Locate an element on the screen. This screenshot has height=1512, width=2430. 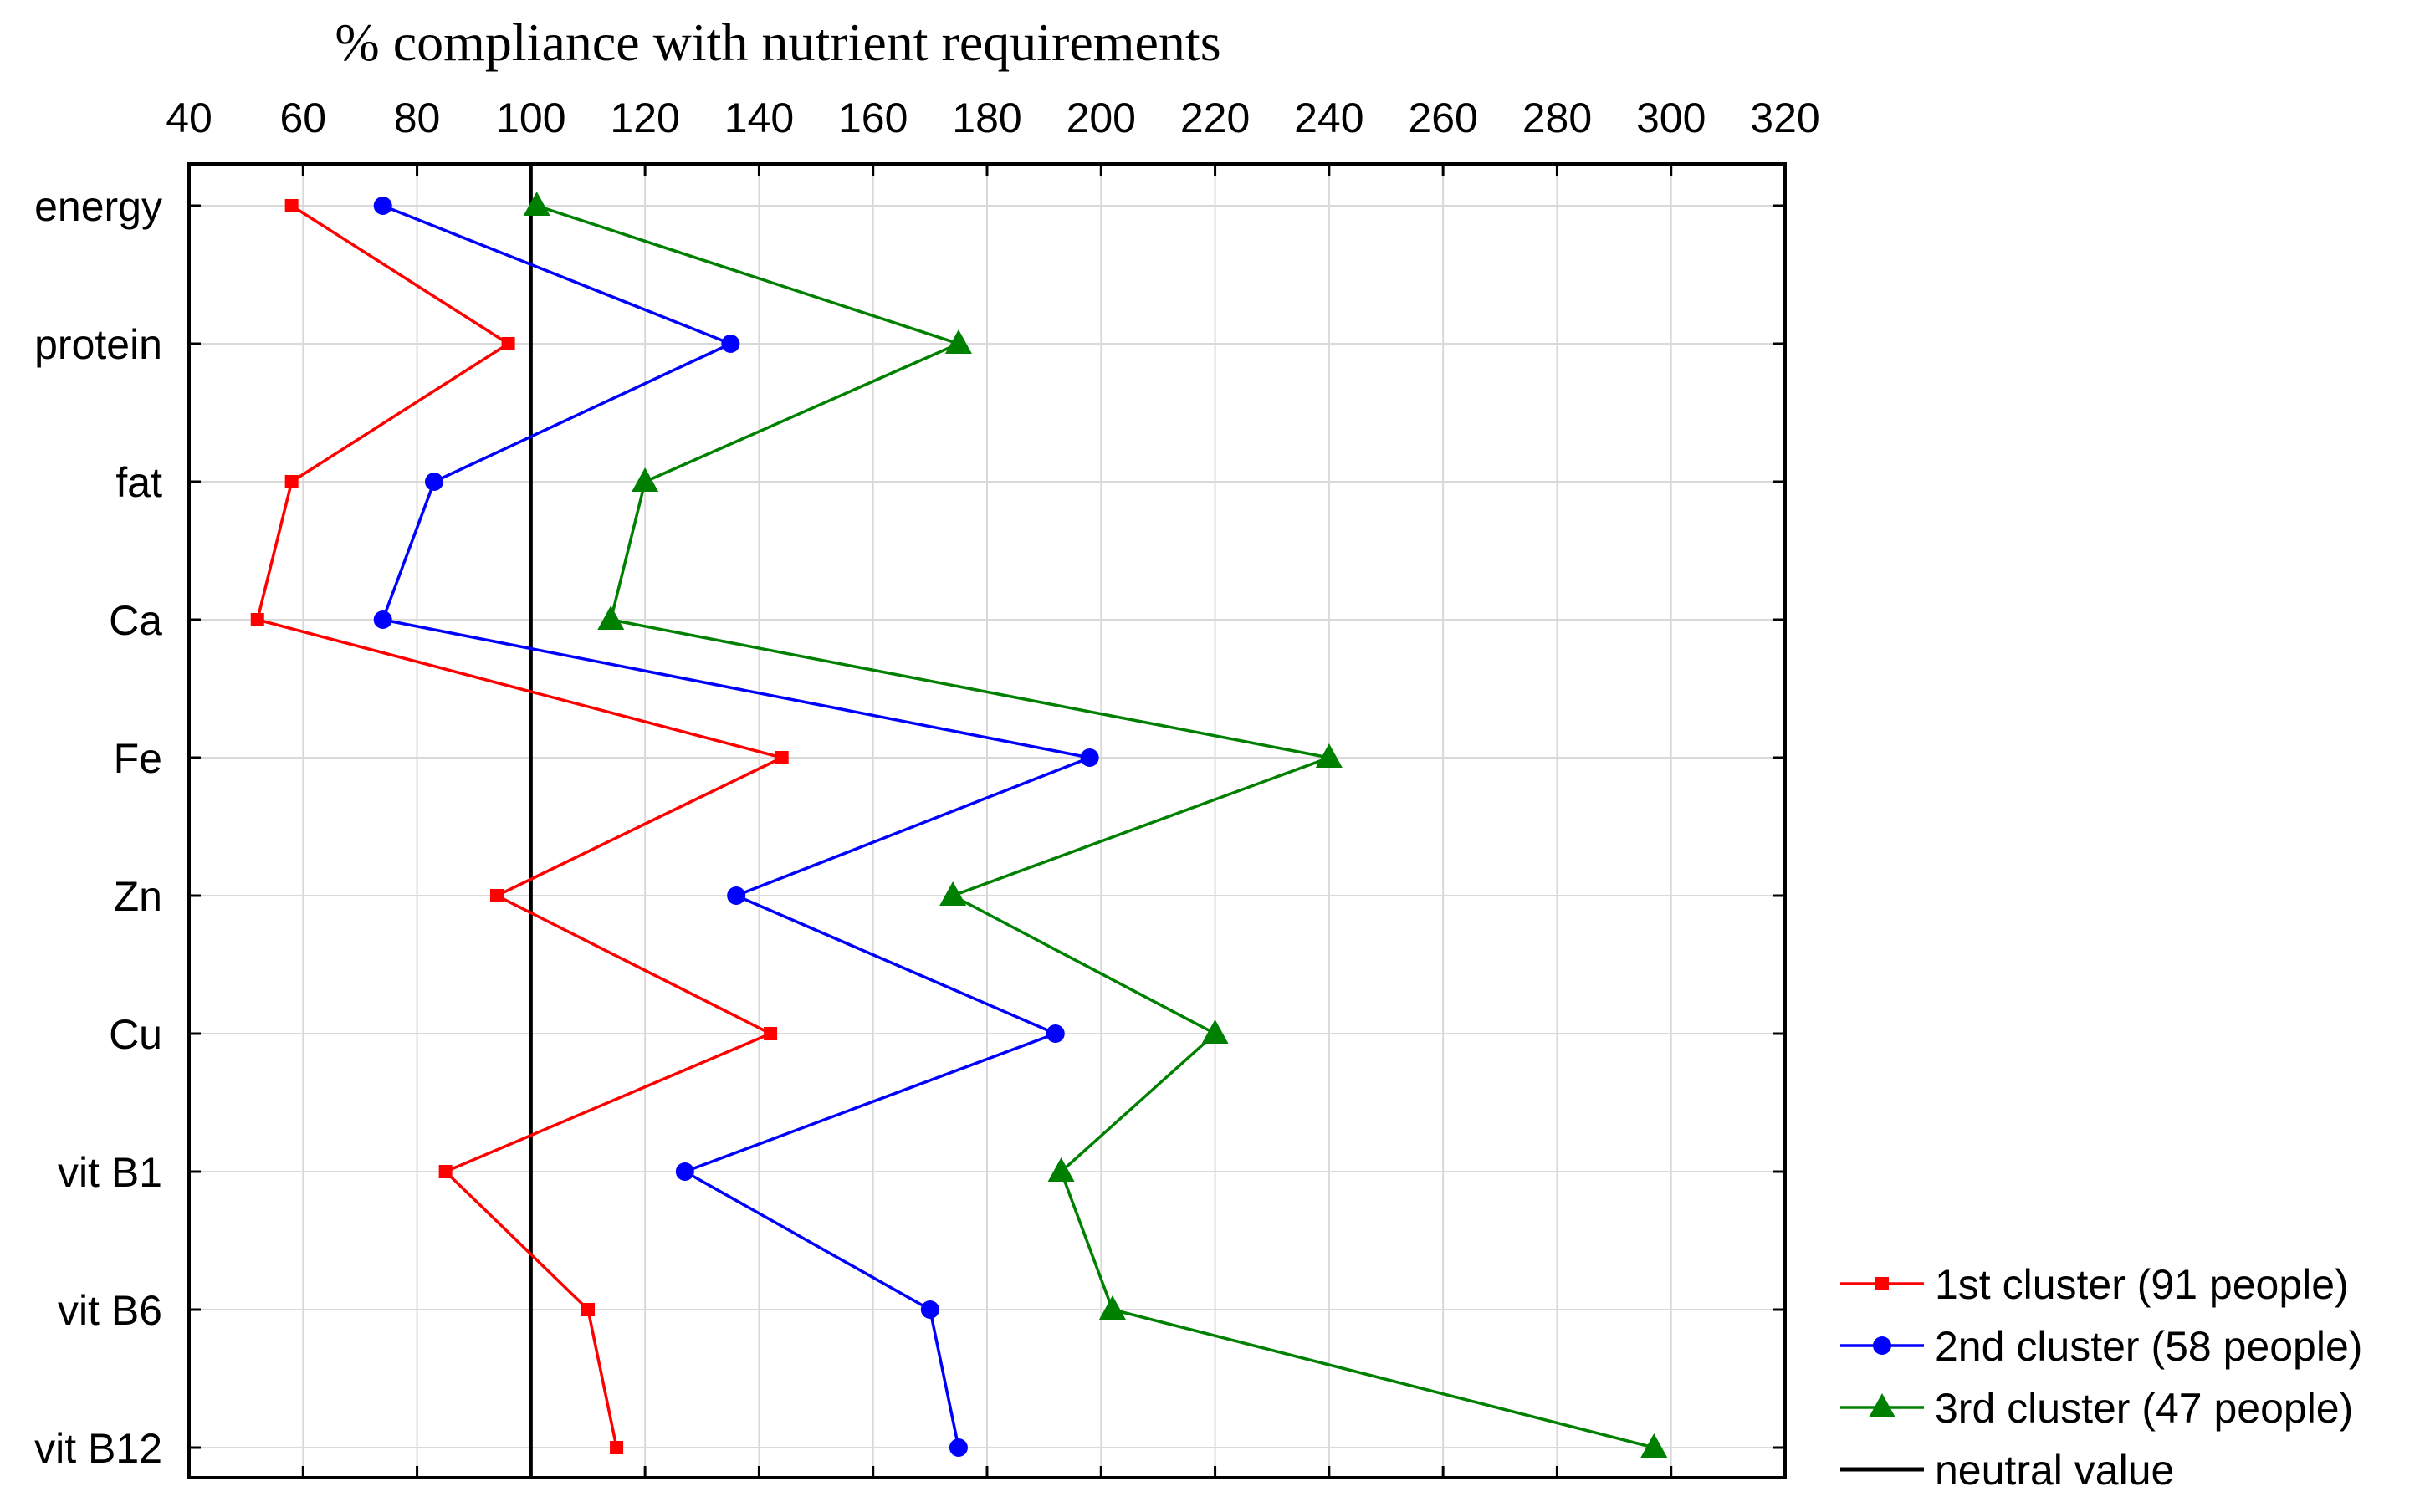
legend-label: 3rd cluster (47 people) is located at coordinates (2144, 1408).